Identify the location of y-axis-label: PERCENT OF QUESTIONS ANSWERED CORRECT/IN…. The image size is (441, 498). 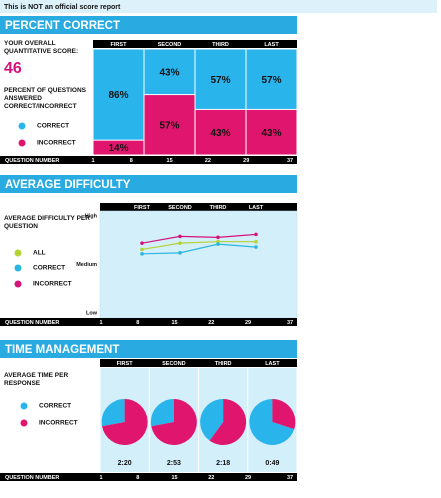
(45, 98).